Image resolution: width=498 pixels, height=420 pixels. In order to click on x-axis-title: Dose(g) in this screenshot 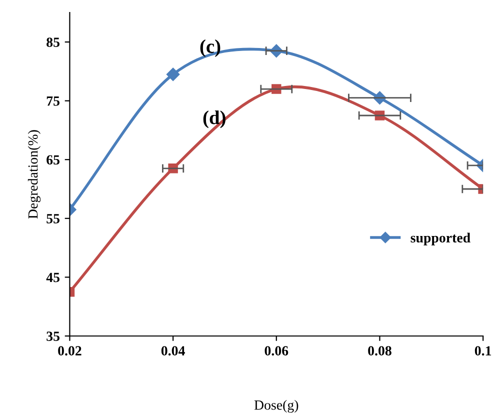, I will do `click(276, 406)`.